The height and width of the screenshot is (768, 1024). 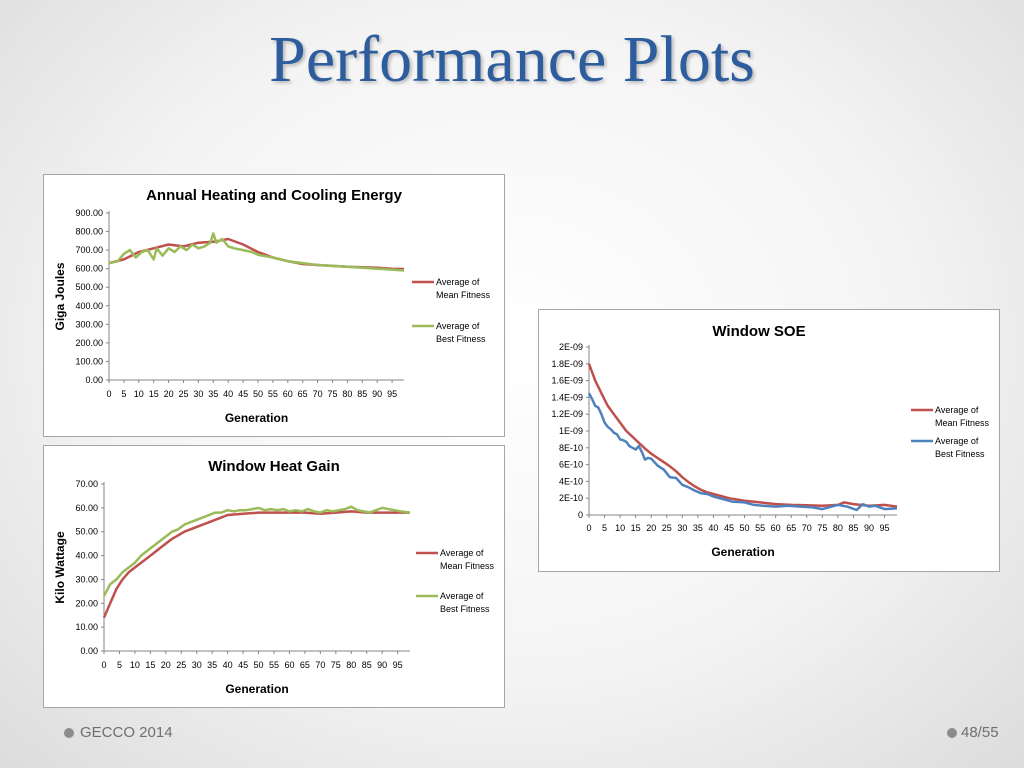 What do you see at coordinates (126, 732) in the screenshot?
I see `footer-conference: GECCO 2014` at bounding box center [126, 732].